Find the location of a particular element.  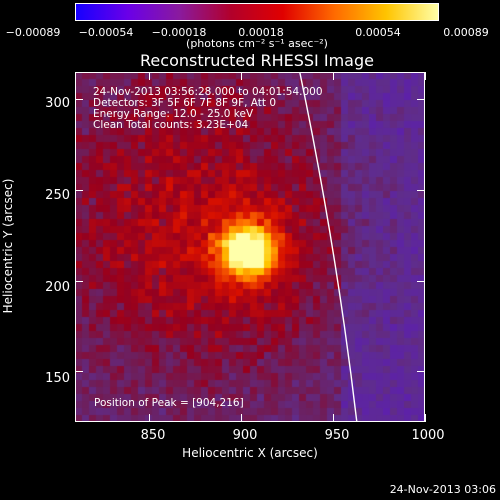

image-title: Reconstructed RHESSI Image is located at coordinates (257, 60).